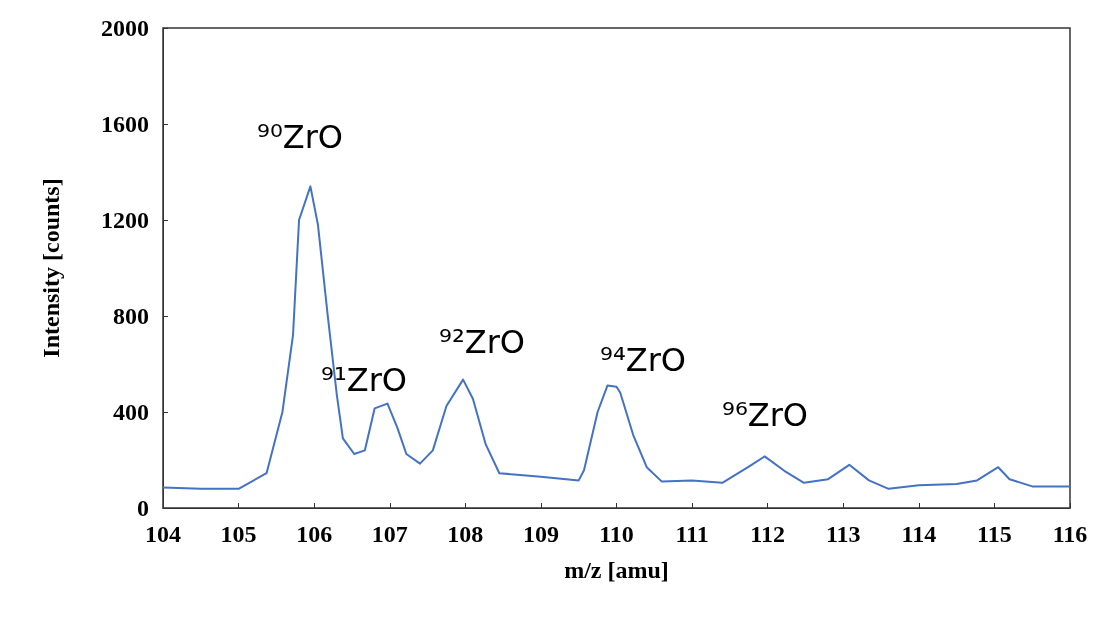 Image resolution: width=1111 pixels, height=621 pixels. Describe the element at coordinates (919, 534) in the screenshot. I see `x-tick-label: 114` at that location.